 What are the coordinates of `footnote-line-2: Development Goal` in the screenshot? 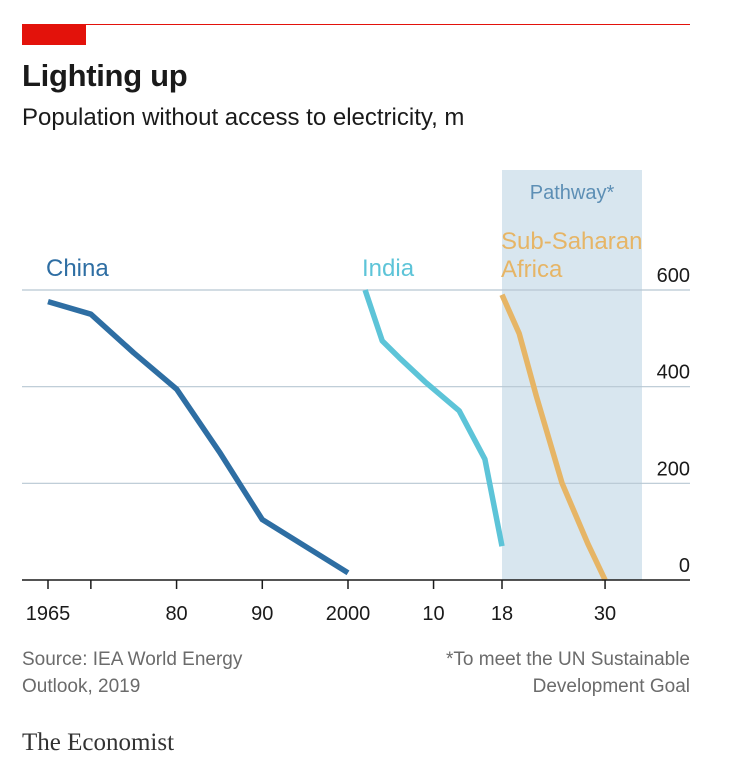 It's located at (611, 686).